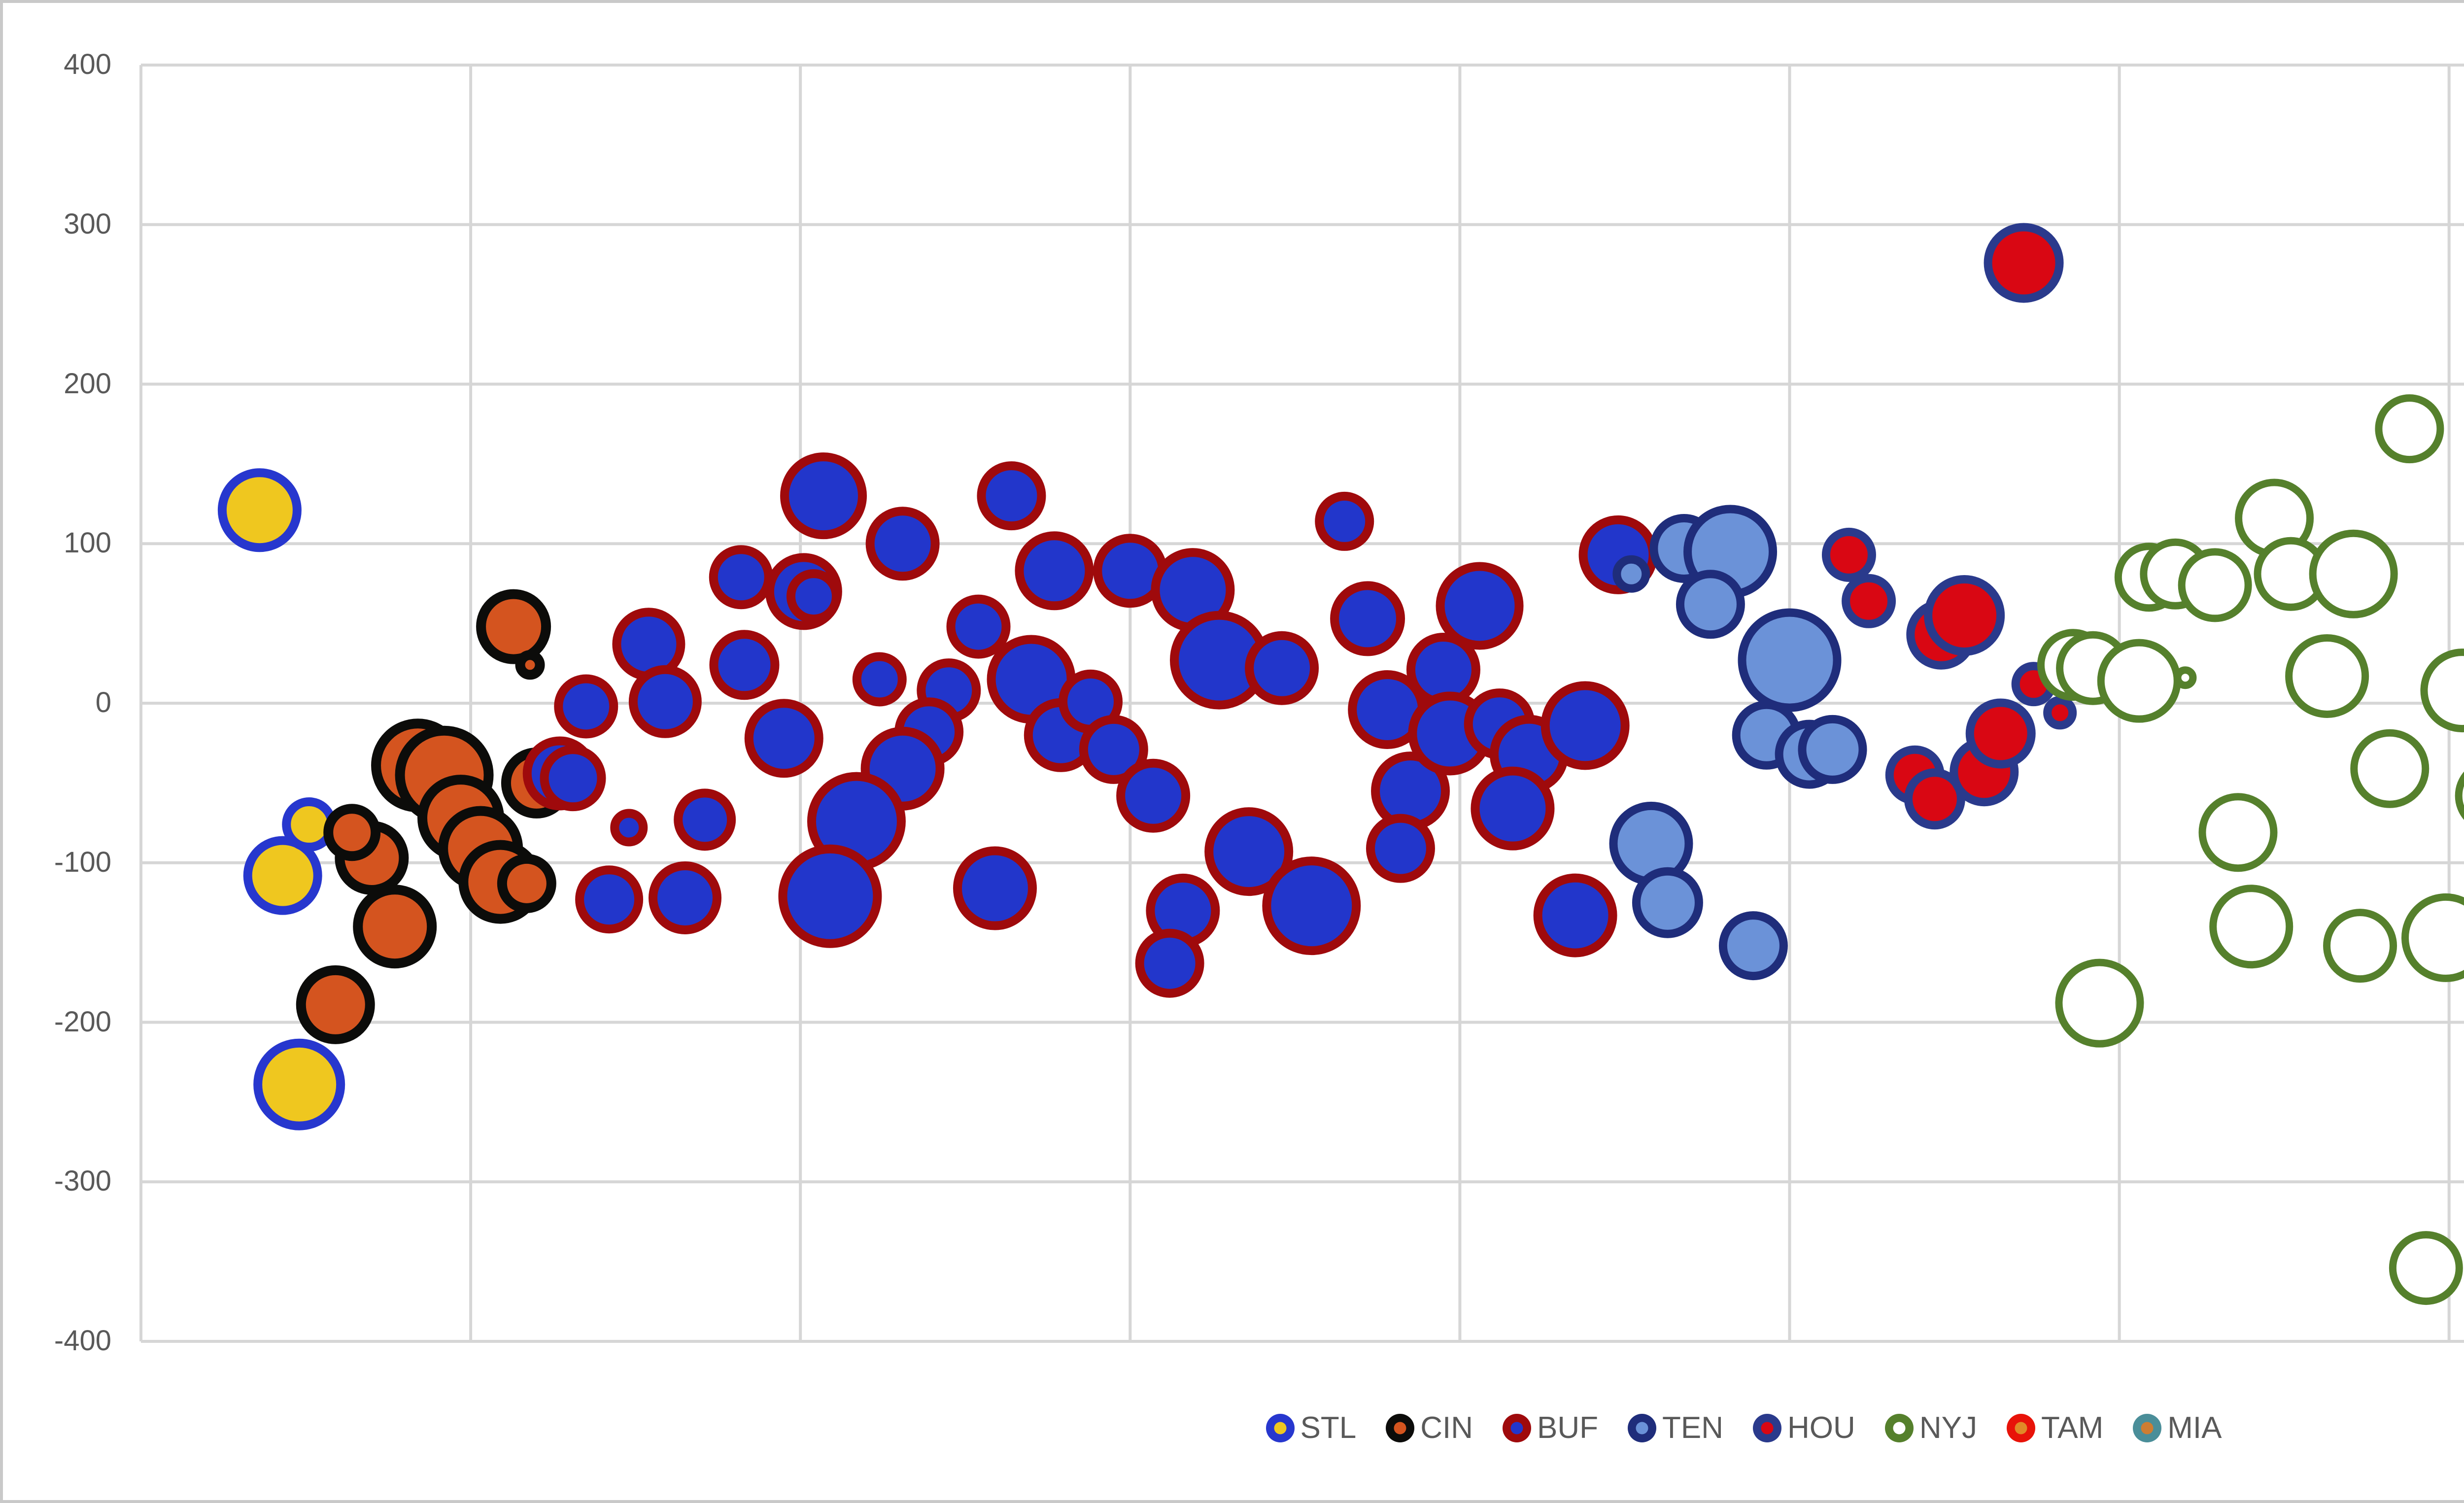  Describe the element at coordinates (82, 862) in the screenshot. I see `y-axis-tick-label: -100` at that location.